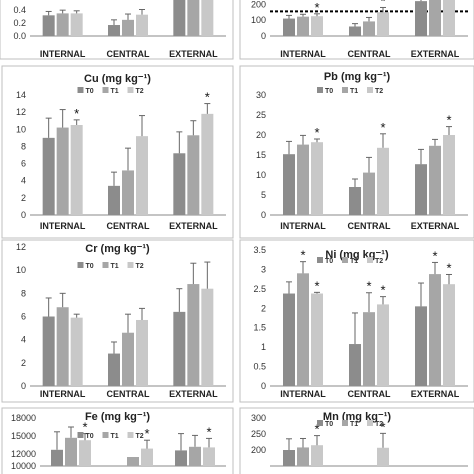  Describe the element at coordinates (258, 20) in the screenshot. I see `y-tick-label: 100` at that location.